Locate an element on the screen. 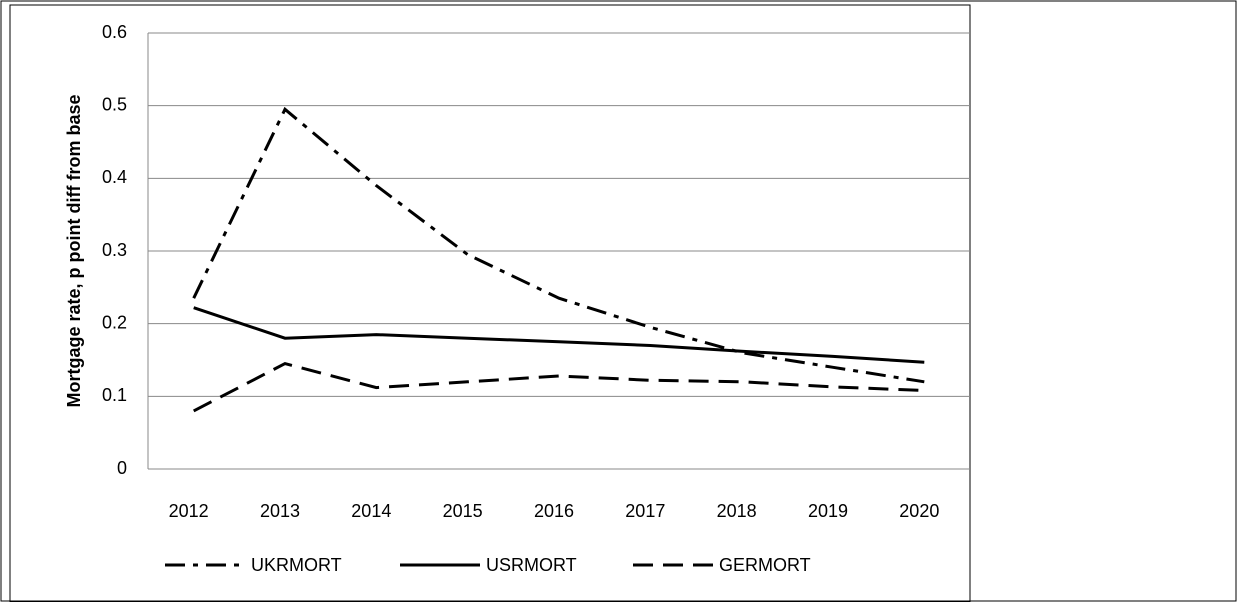 The height and width of the screenshot is (602, 1239). y-tick-label: 0.5 is located at coordinates (114, 104).